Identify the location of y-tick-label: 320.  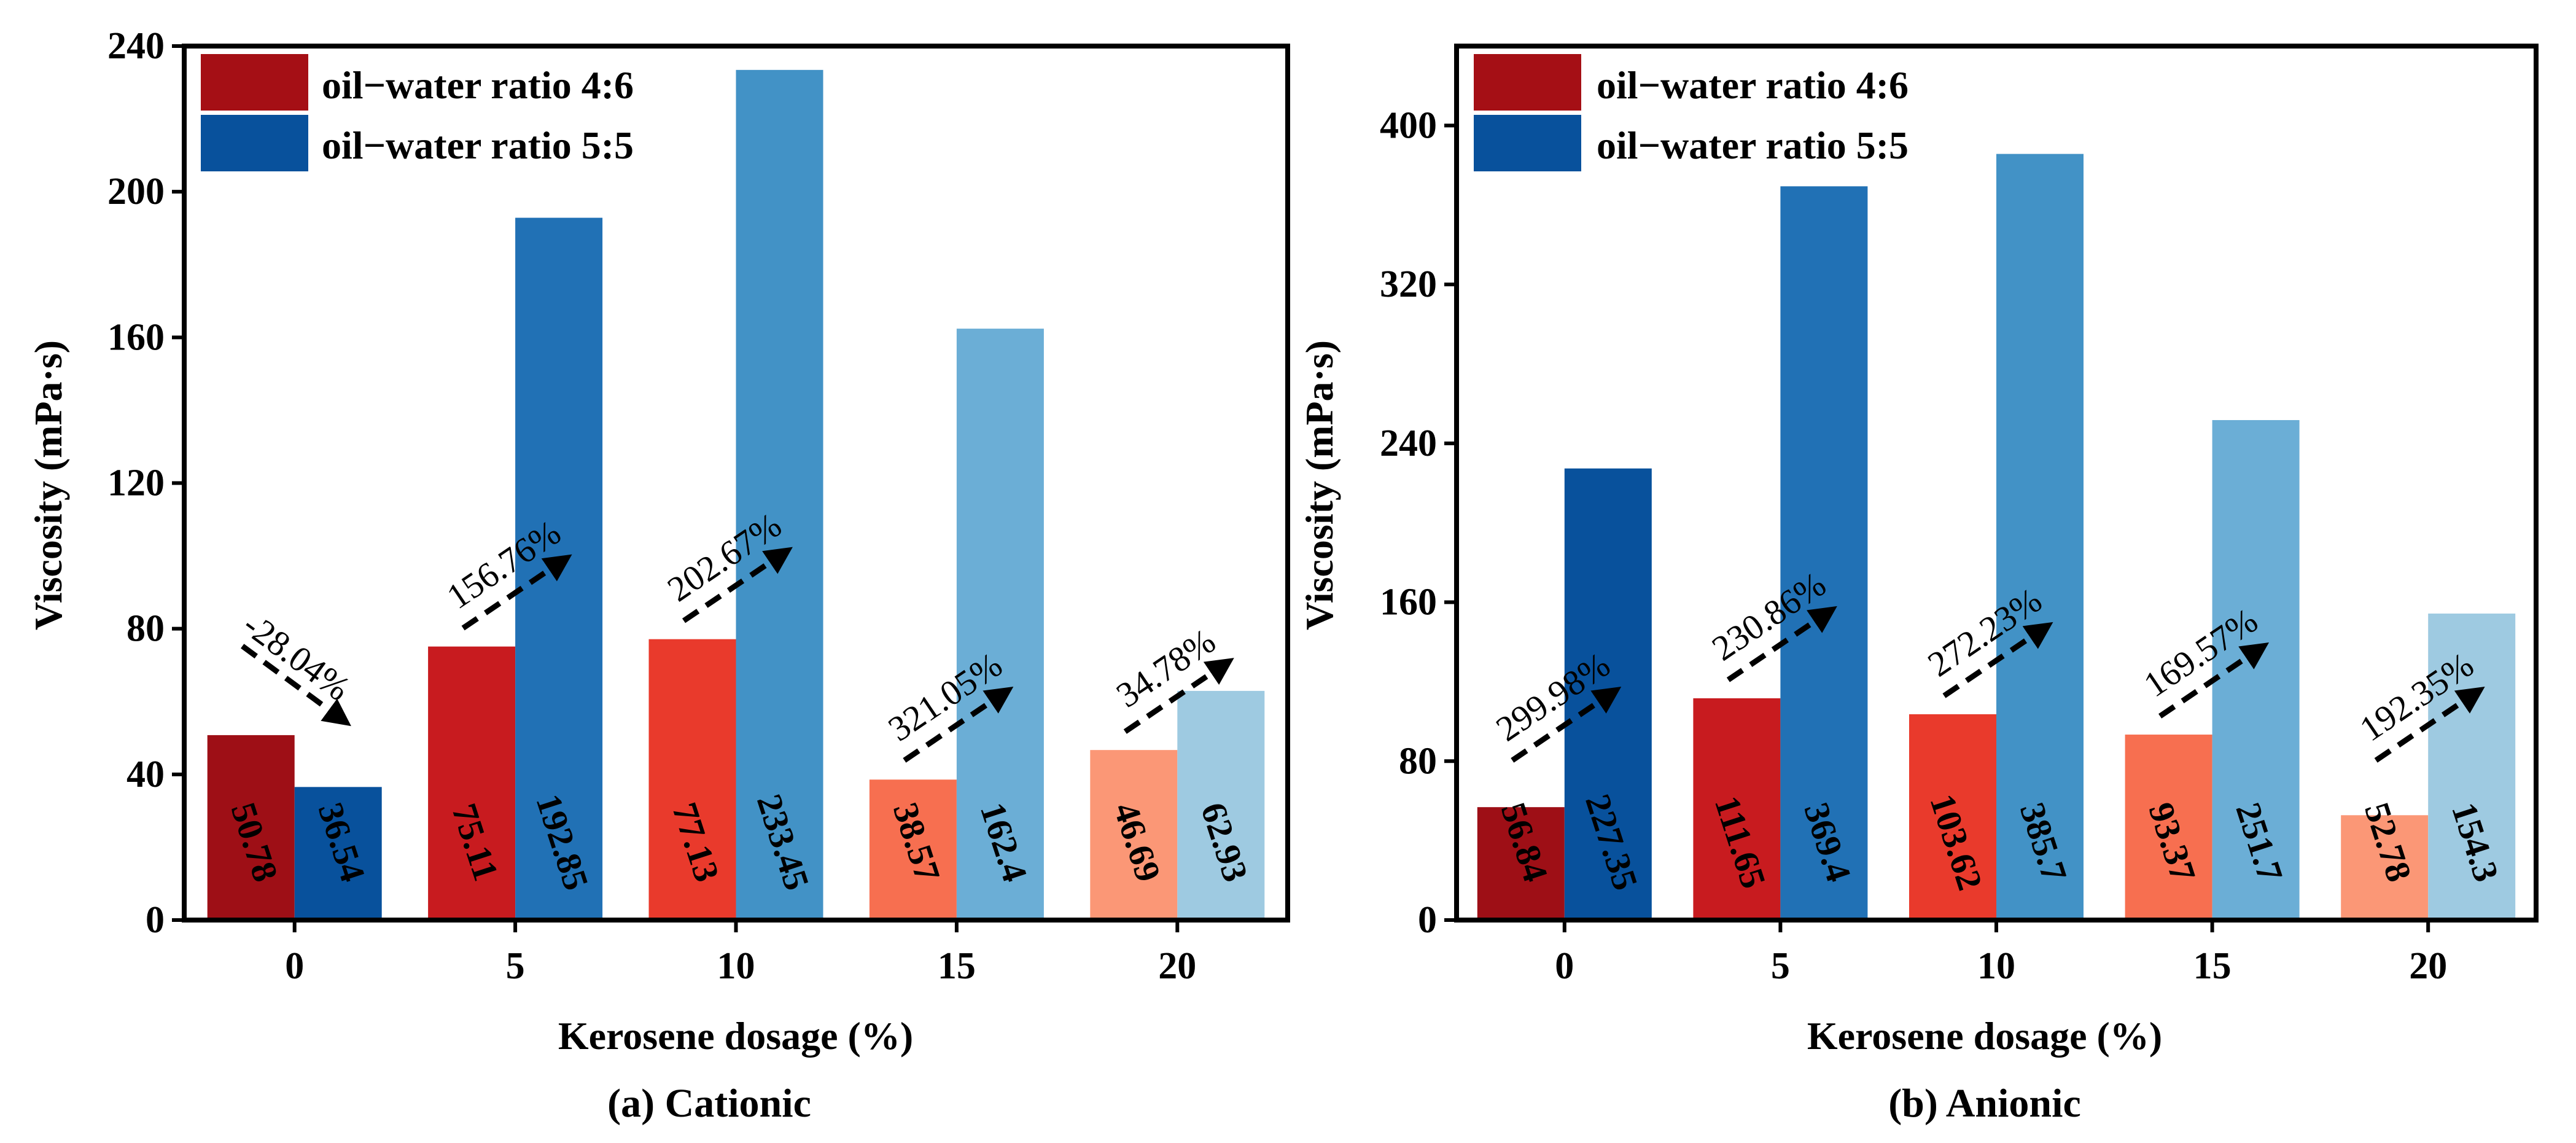
(1408, 284).